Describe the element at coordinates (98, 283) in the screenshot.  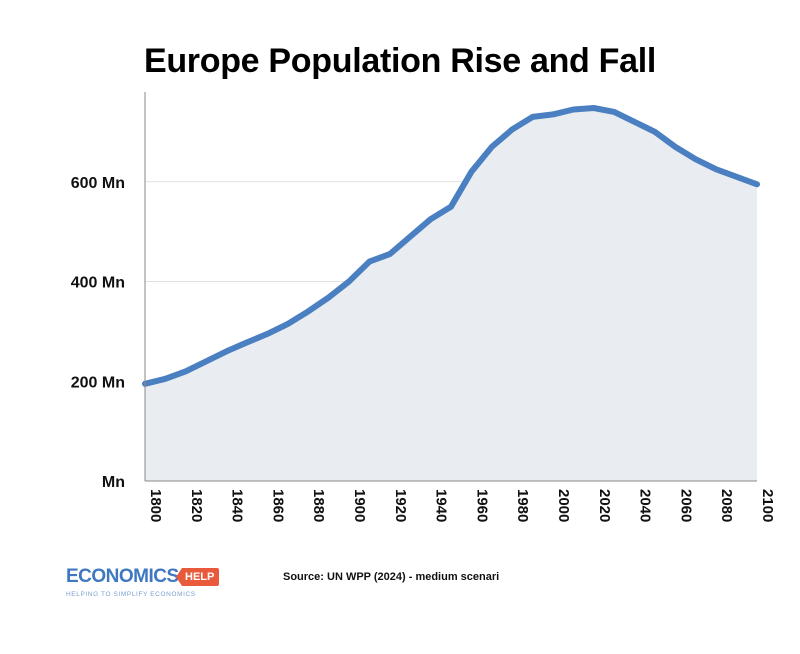
I see `y-tick-label-400: 400 Mn` at that location.